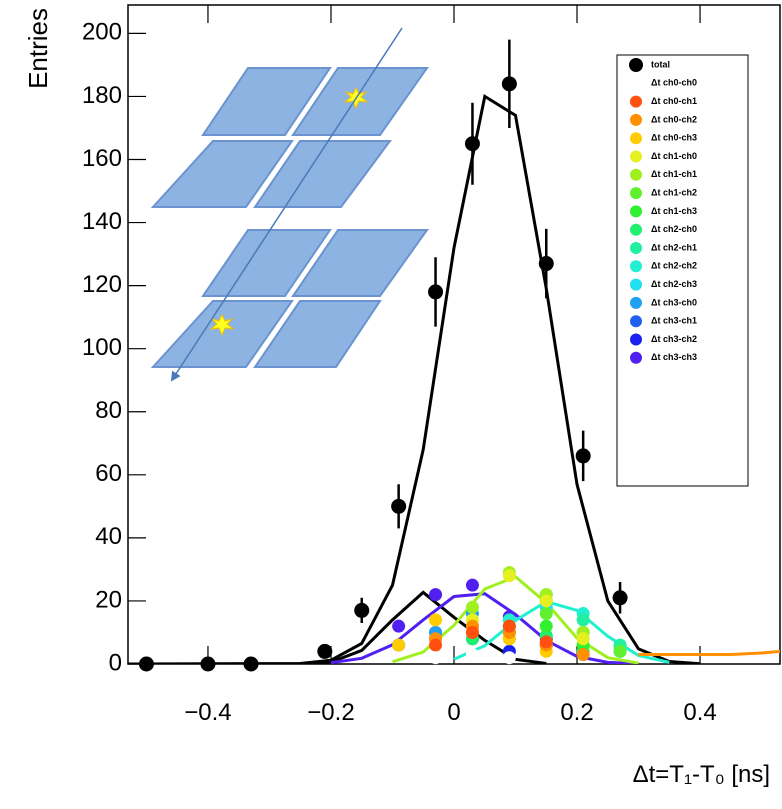  I want to click on track-arrow, so click(286, 204).